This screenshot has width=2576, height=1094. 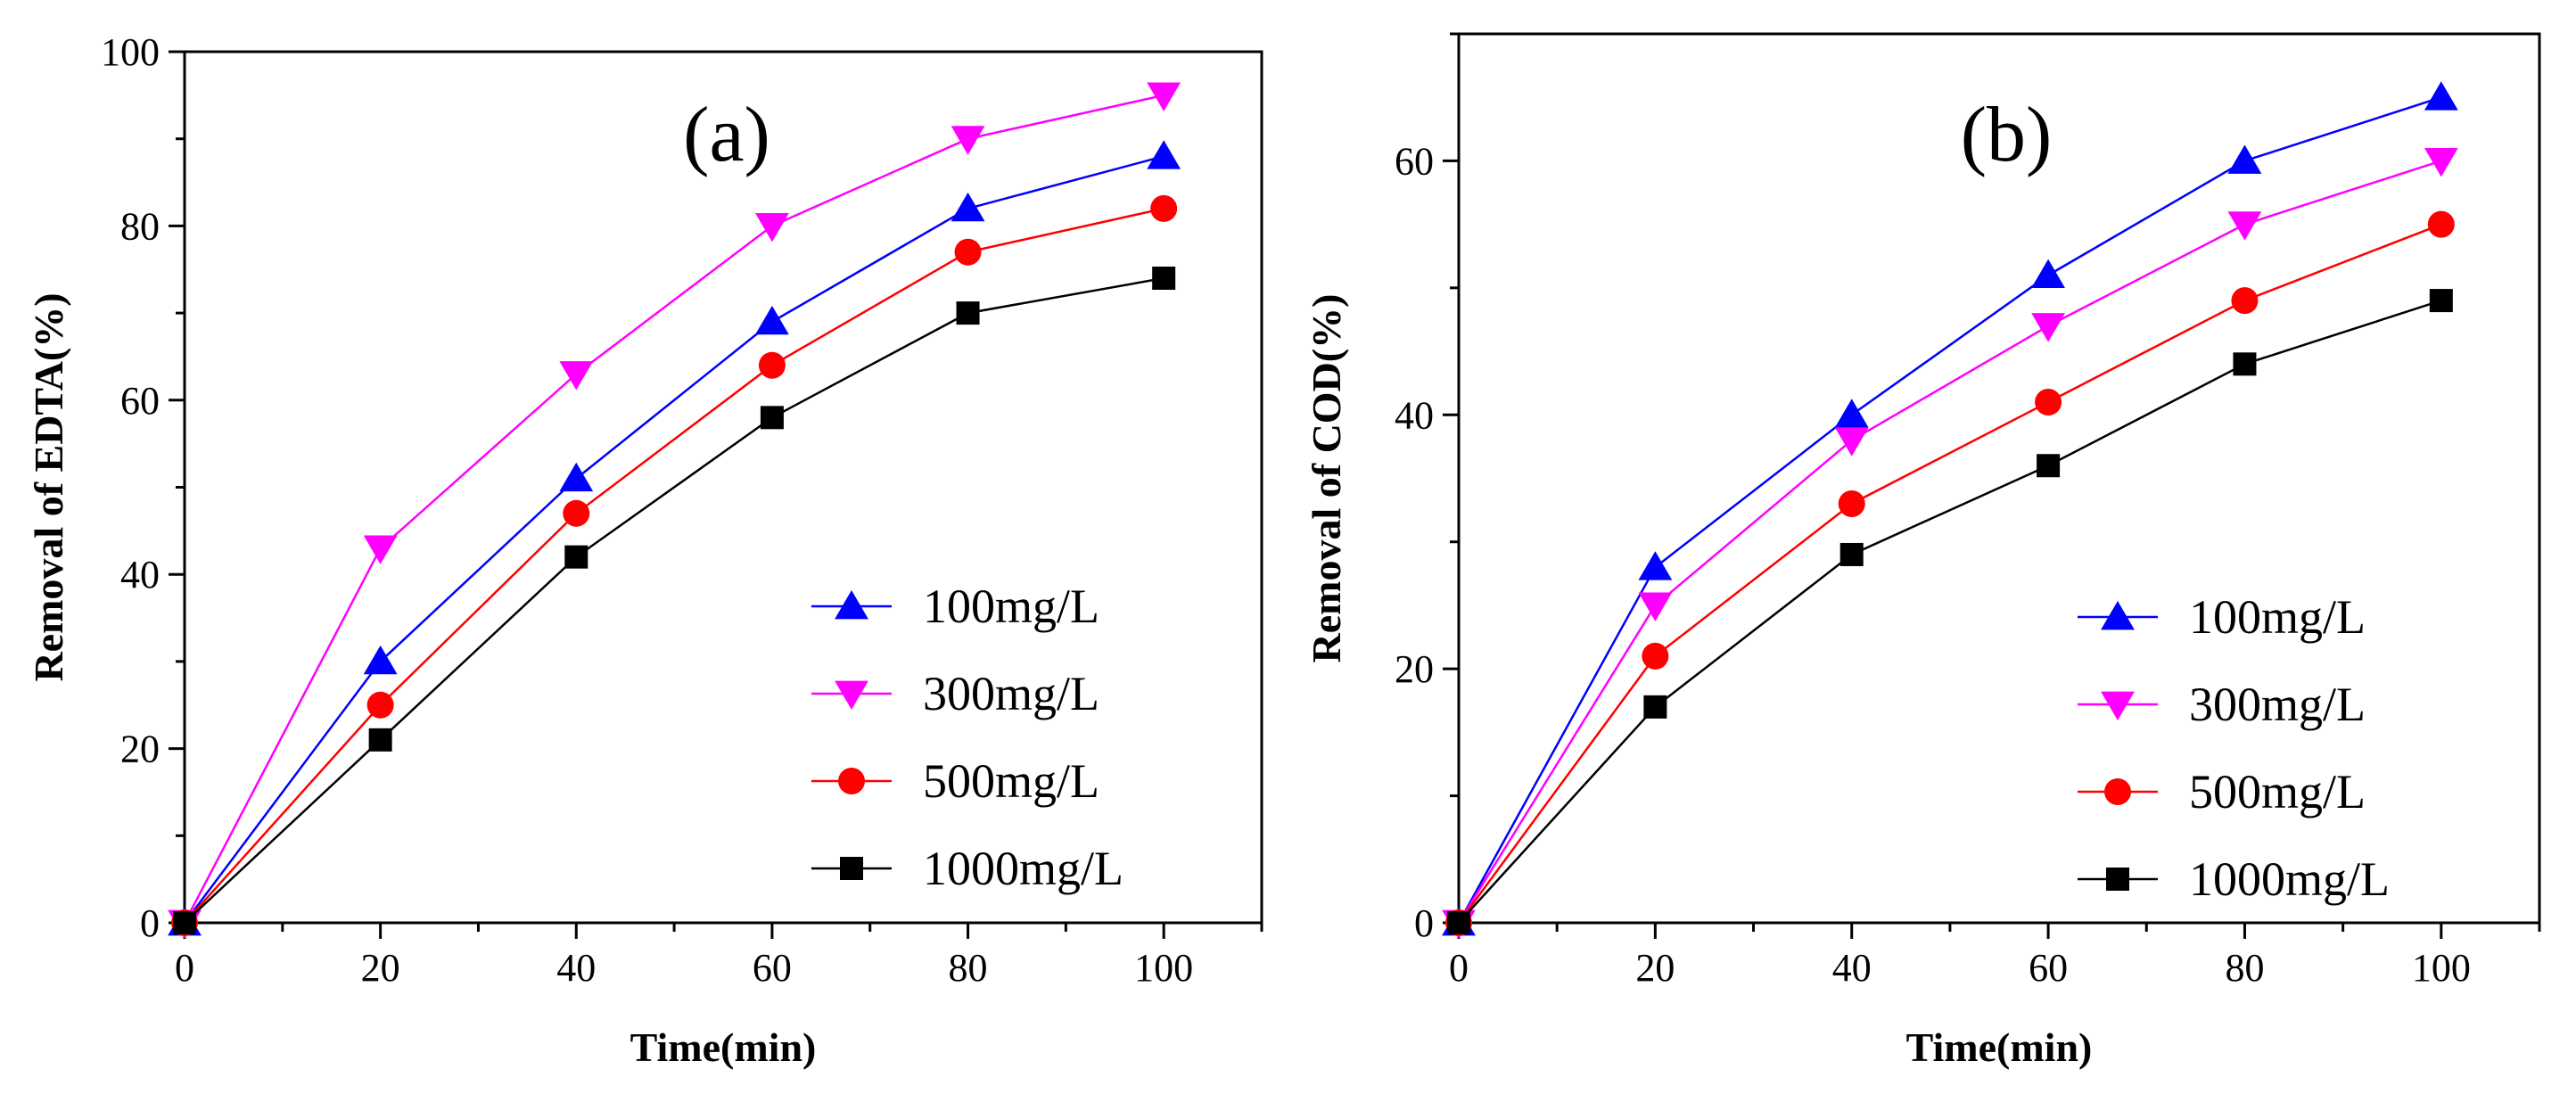 I want to click on y-tick-label: 80, so click(x=140, y=226).